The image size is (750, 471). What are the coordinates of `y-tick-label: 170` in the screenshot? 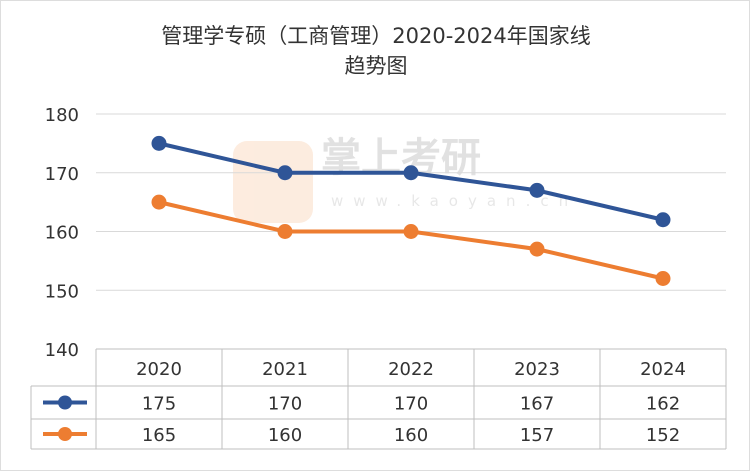 It's located at (62, 174).